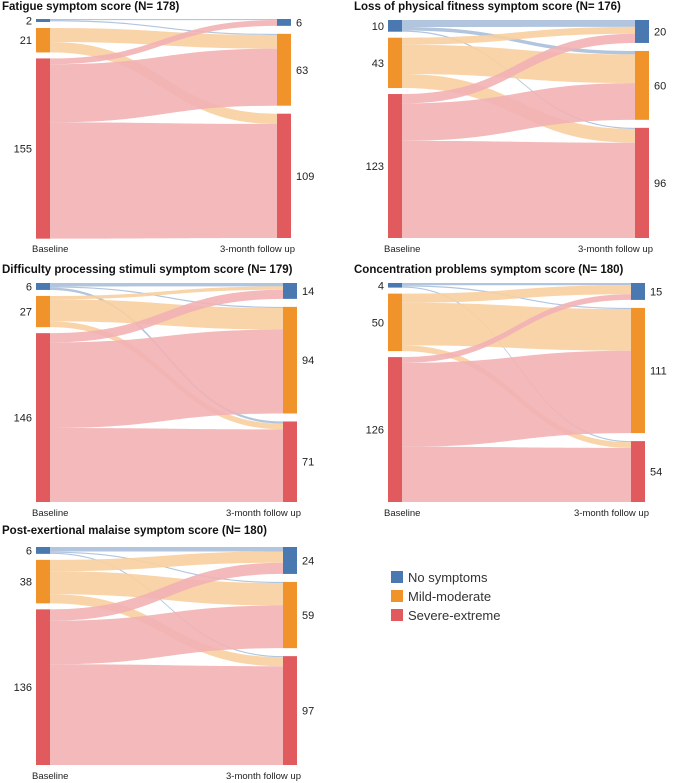 The width and height of the screenshot is (685, 783). Describe the element at coordinates (454, 615) in the screenshot. I see `legend-label-severe-extreme: Severe-extreme` at that location.